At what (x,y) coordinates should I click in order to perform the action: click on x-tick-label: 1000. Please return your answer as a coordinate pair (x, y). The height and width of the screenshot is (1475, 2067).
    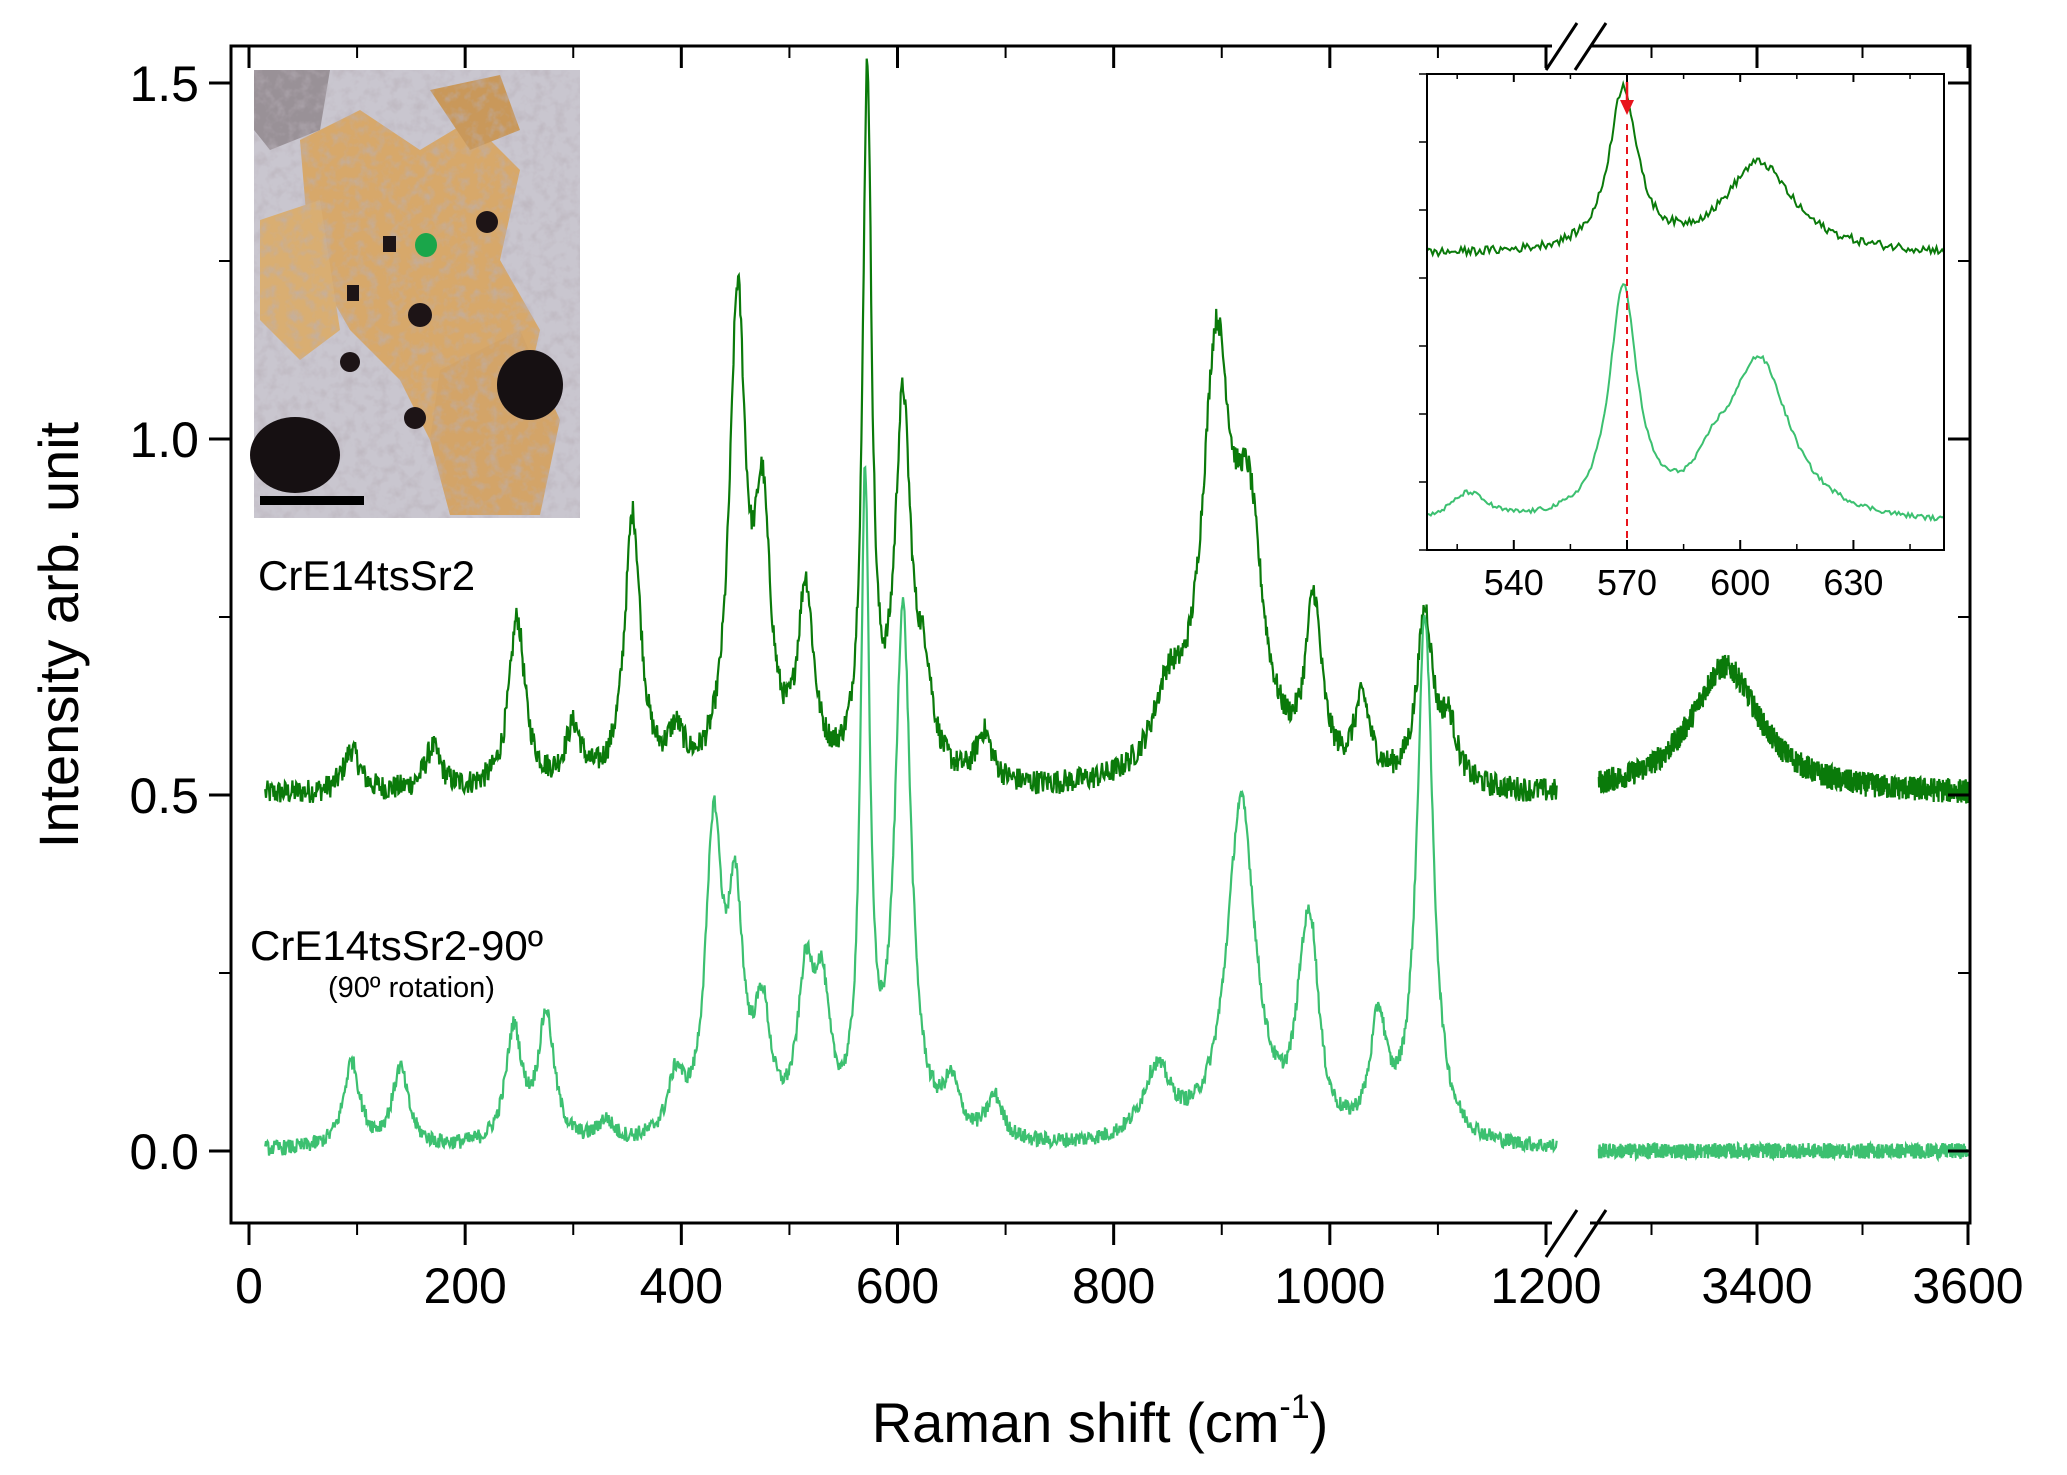
    Looking at the image, I should click on (1329, 1286).